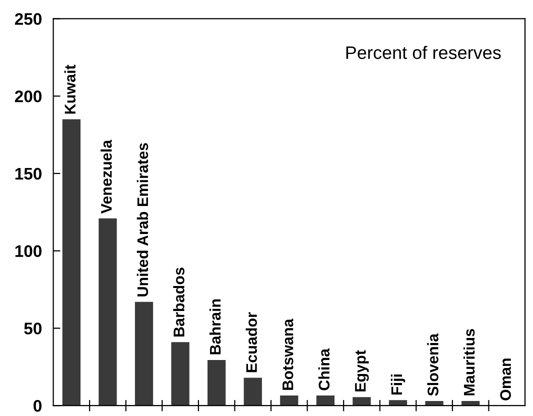 The height and width of the screenshot is (416, 533). What do you see at coordinates (28, 174) in the screenshot?
I see `y-tick-label: 150` at bounding box center [28, 174].